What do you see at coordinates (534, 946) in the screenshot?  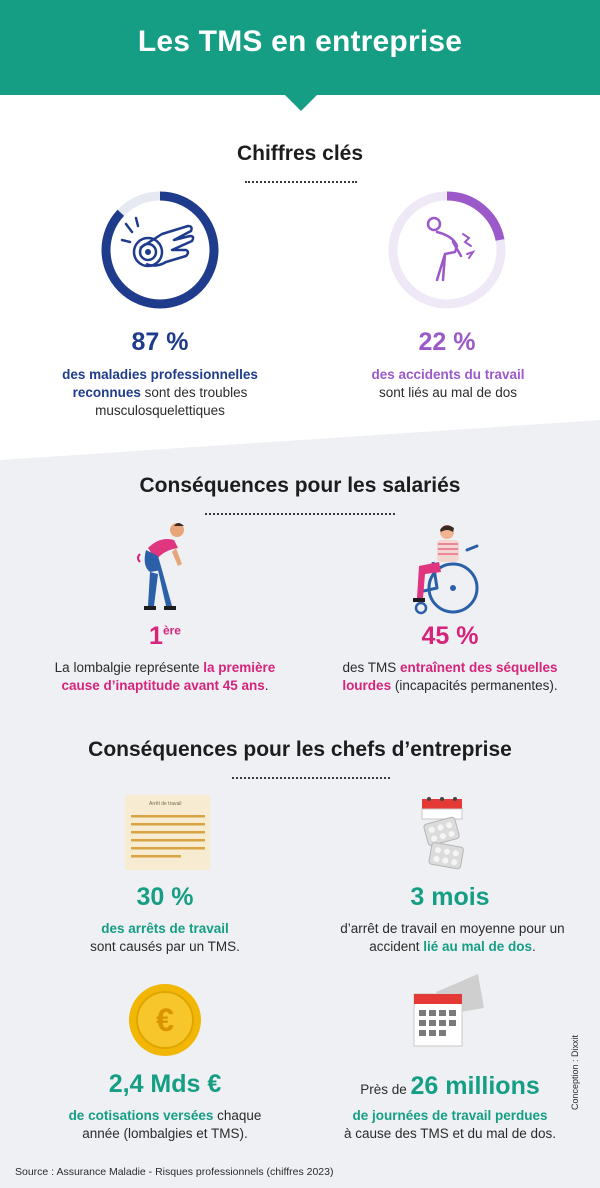 I see `duration-post: .` at bounding box center [534, 946].